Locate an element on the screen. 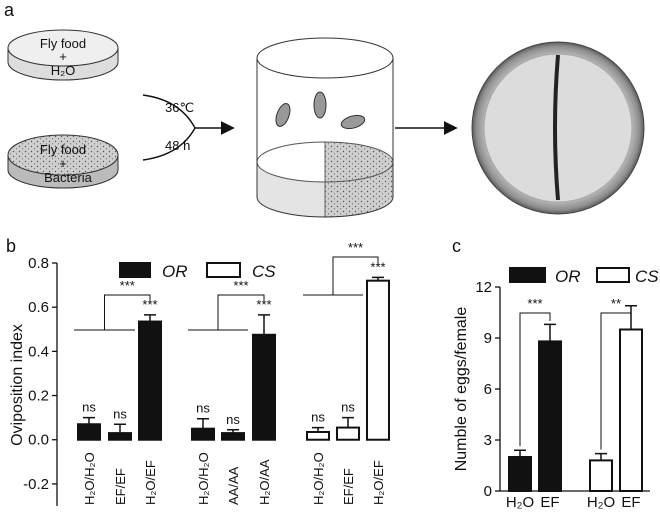 The image size is (660, 514). cage is located at coordinates (325, 127).